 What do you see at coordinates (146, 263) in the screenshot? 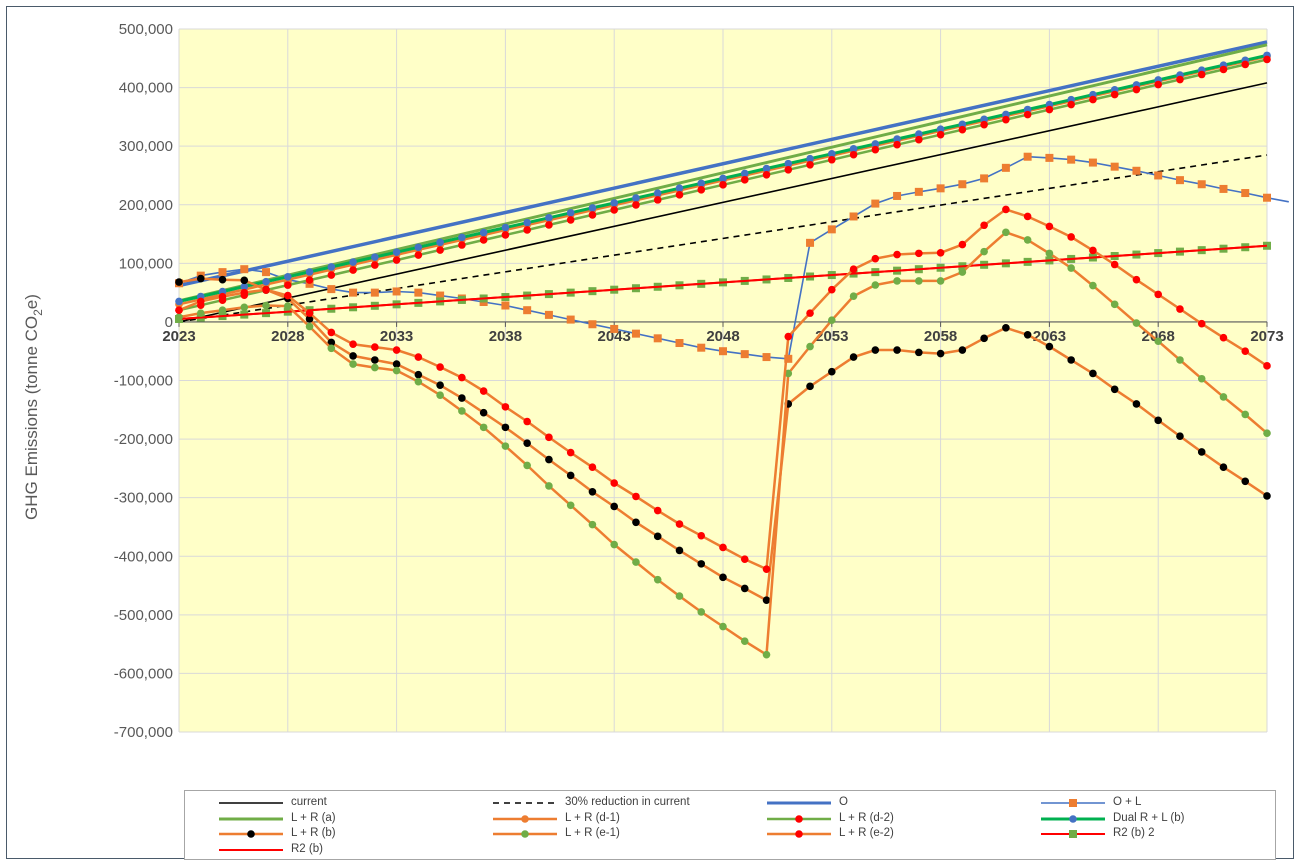
I see `y-tick-label: 100,000` at bounding box center [146, 263].